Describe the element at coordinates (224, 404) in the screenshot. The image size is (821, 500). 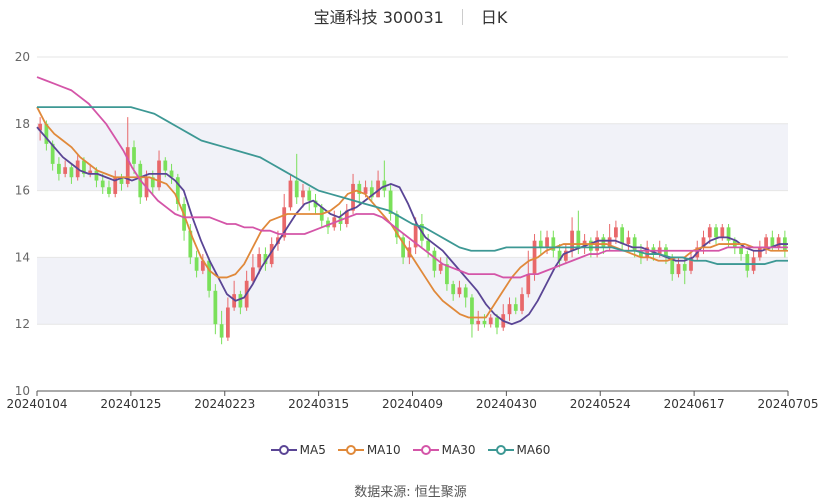
I see `x-tick-label: 20240223` at that location.